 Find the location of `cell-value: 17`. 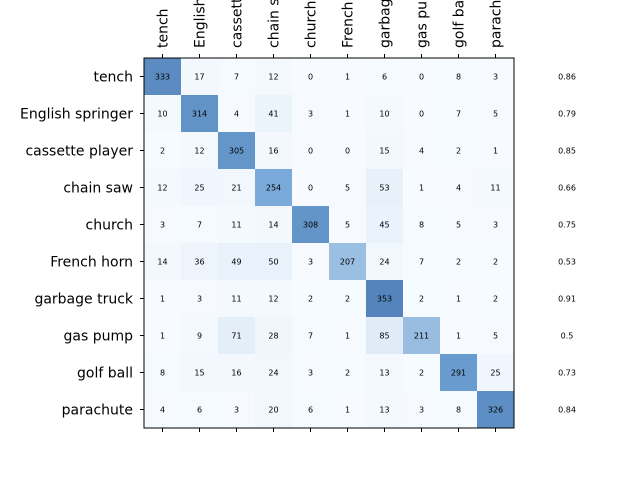

cell-value: 17 is located at coordinates (199, 77).